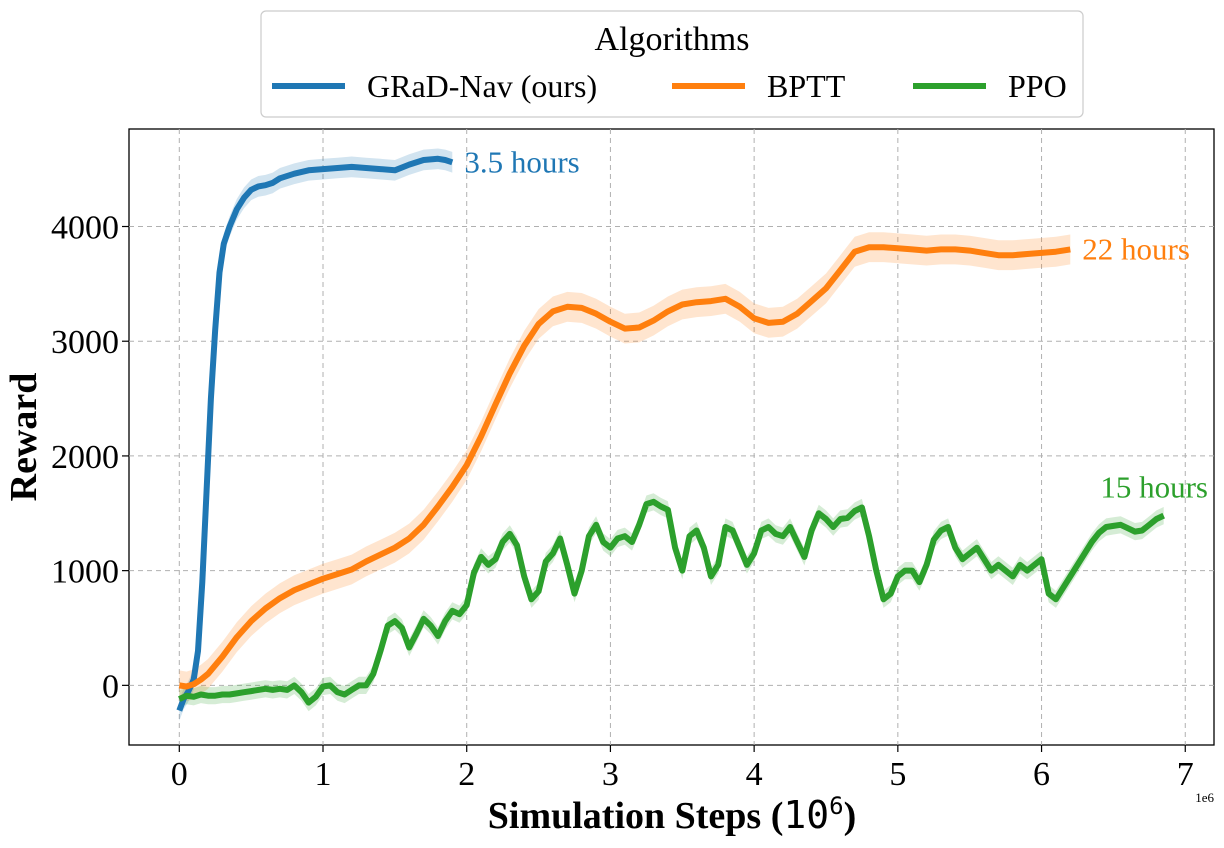 The image size is (1224, 848). I want to click on x-tick-label: 1, so click(323, 774).